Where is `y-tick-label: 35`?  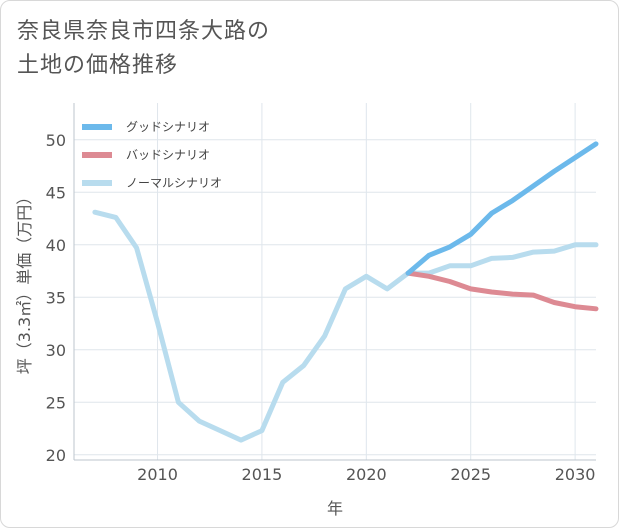 y-tick-label: 35 is located at coordinates (56, 297).